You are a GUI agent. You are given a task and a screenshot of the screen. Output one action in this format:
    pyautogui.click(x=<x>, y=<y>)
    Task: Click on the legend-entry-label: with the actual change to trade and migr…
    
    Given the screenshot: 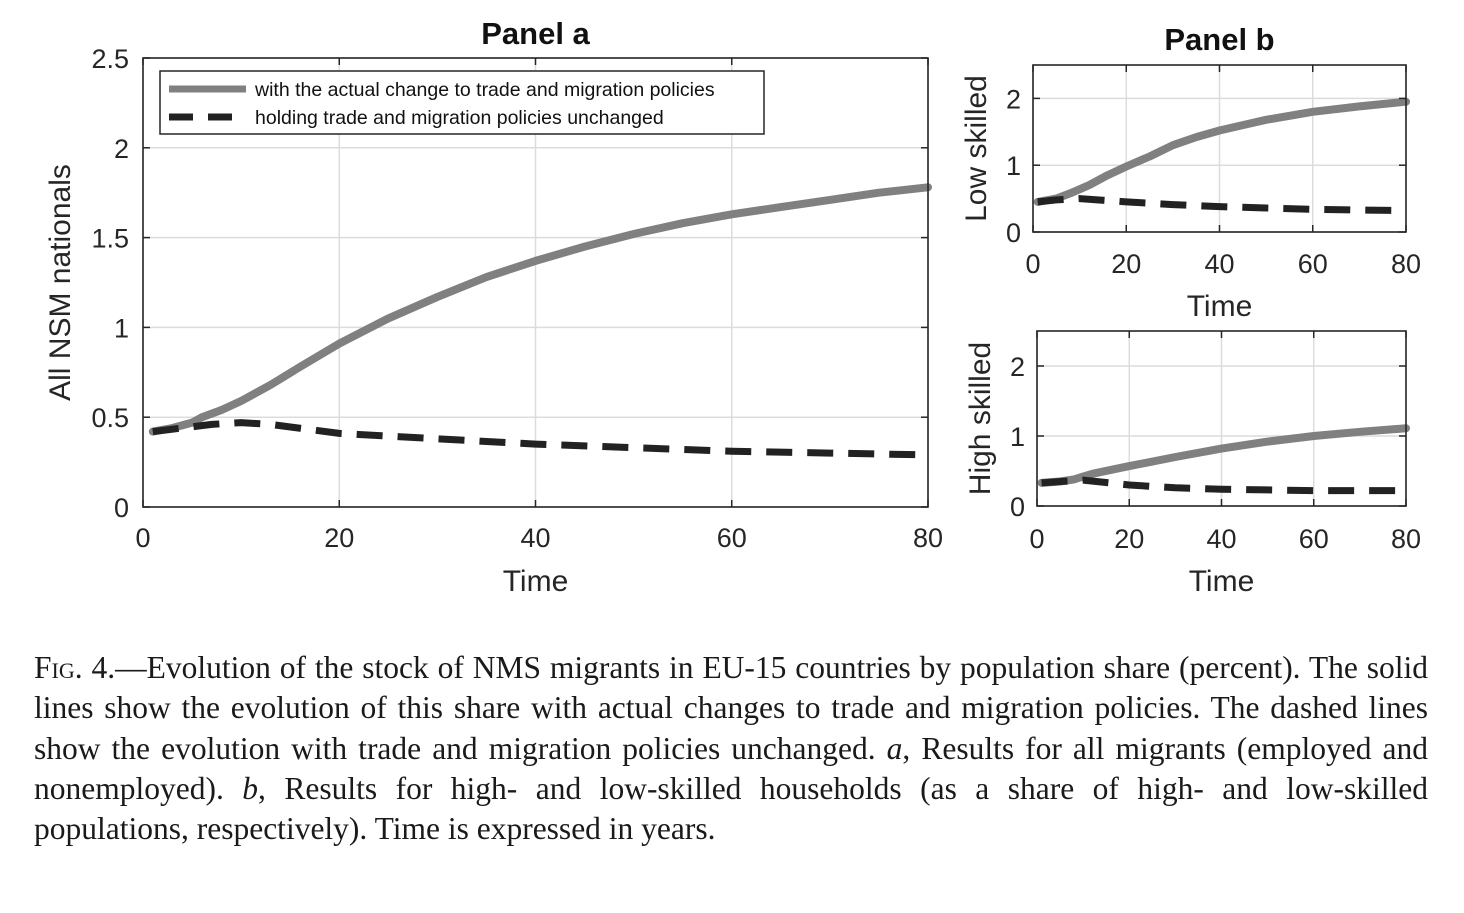 What is the action you would take?
    pyautogui.click(x=484, y=90)
    